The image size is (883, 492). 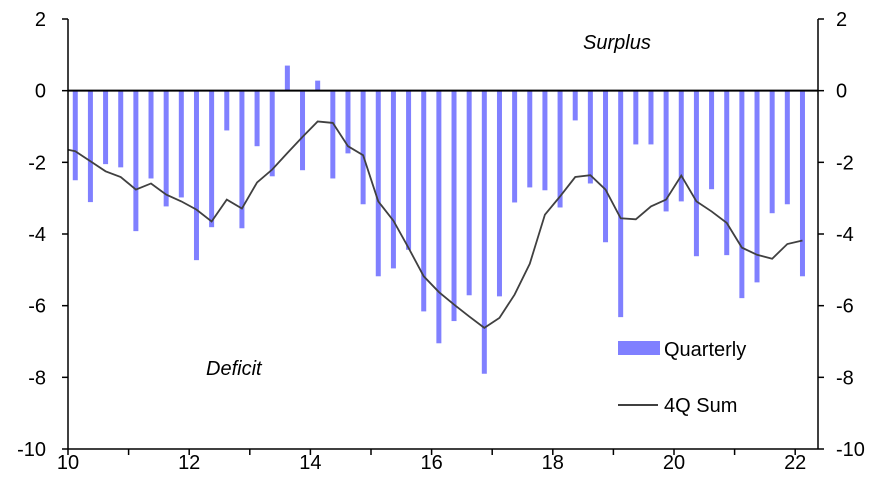 What do you see at coordinates (845, 163) in the screenshot?
I see `y-tick-label-right: -2` at bounding box center [845, 163].